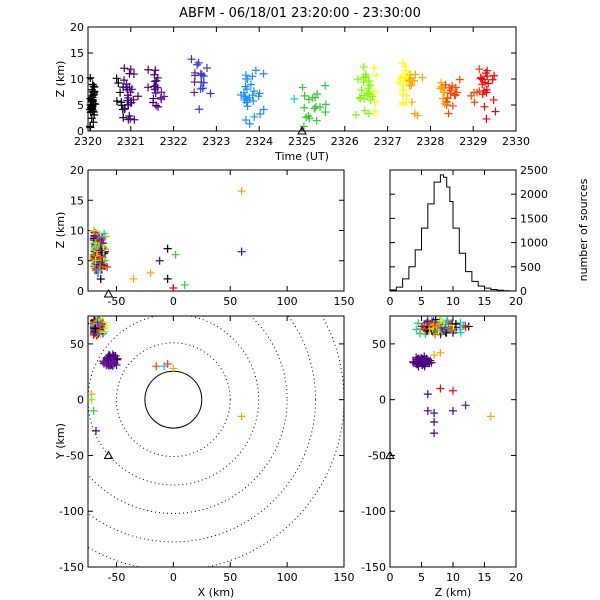  What do you see at coordinates (302, 141) in the screenshot?
I see `x-tick-label: 2325` at bounding box center [302, 141].